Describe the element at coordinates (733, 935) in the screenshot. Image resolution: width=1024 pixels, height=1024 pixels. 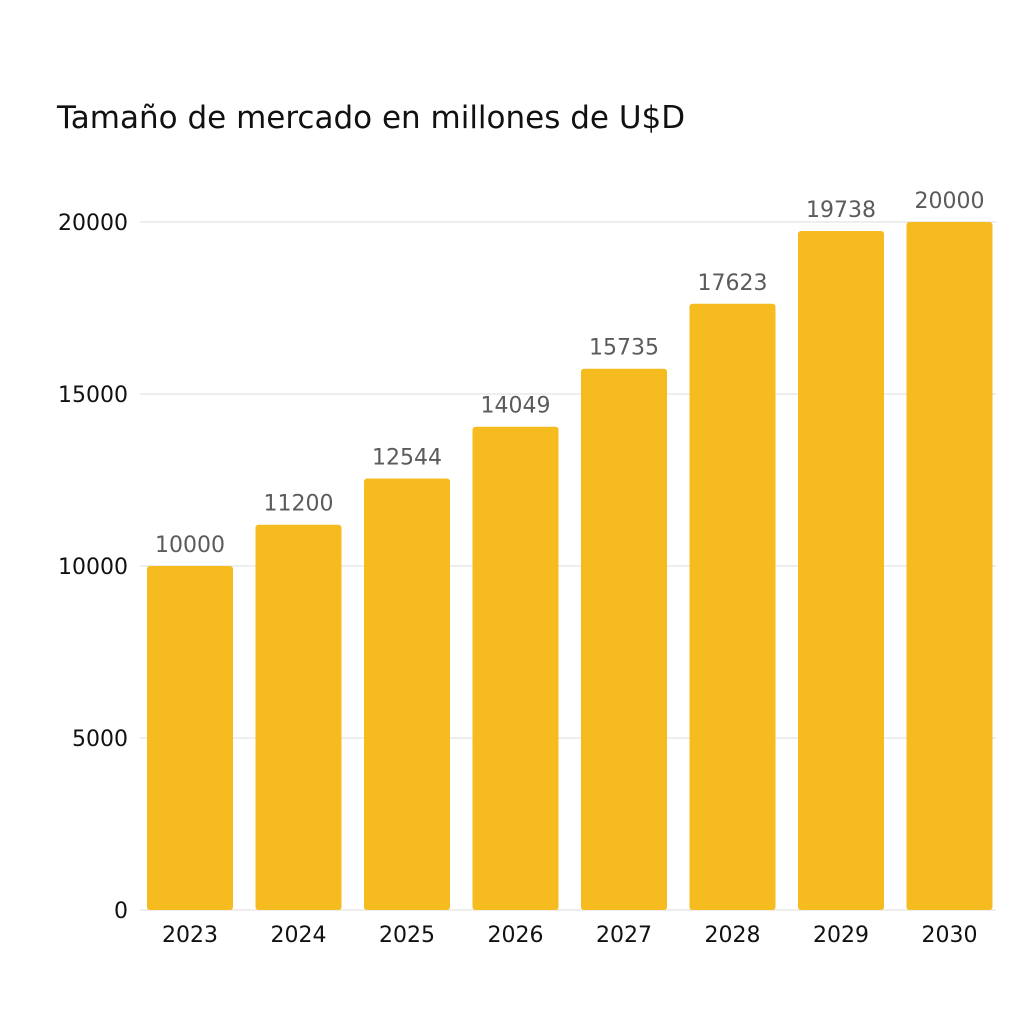
I see `x-tick-label: 2028` at that location.